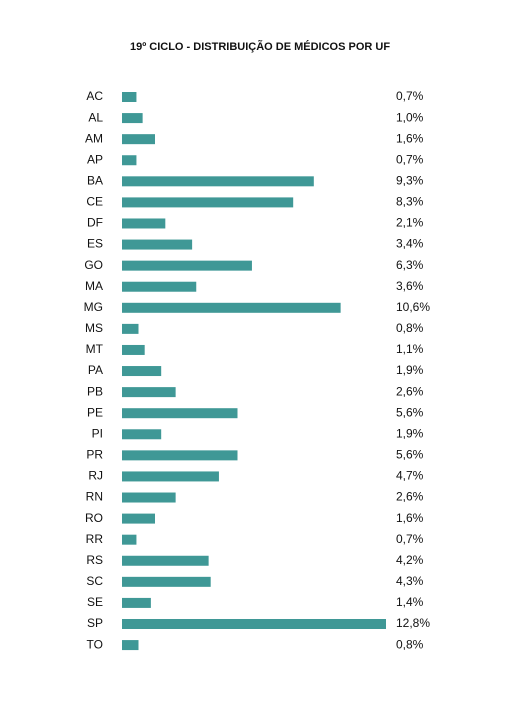 The image size is (519, 703). What do you see at coordinates (94, 518) in the screenshot?
I see `category-label: RO` at bounding box center [94, 518].